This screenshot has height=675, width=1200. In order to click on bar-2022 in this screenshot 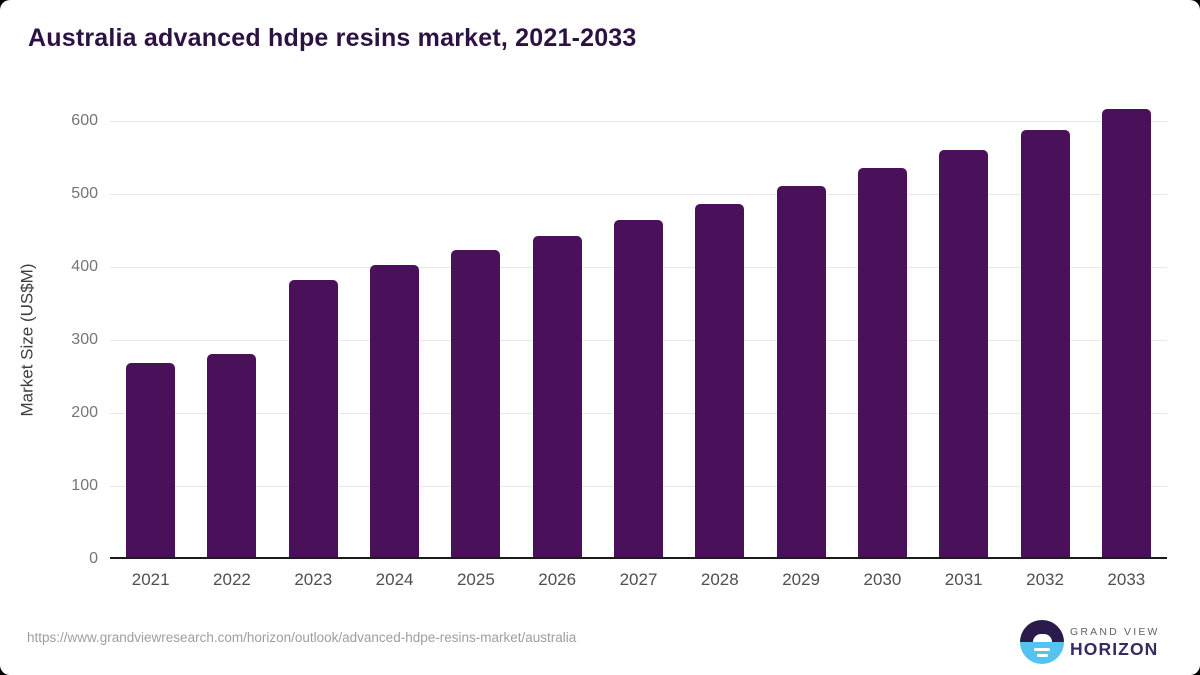, I will do `click(232, 455)`.